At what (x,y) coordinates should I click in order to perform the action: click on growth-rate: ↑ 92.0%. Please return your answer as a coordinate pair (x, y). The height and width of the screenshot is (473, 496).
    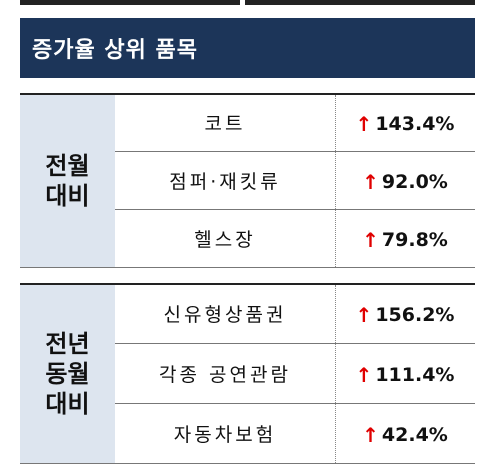
    Looking at the image, I should click on (405, 182).